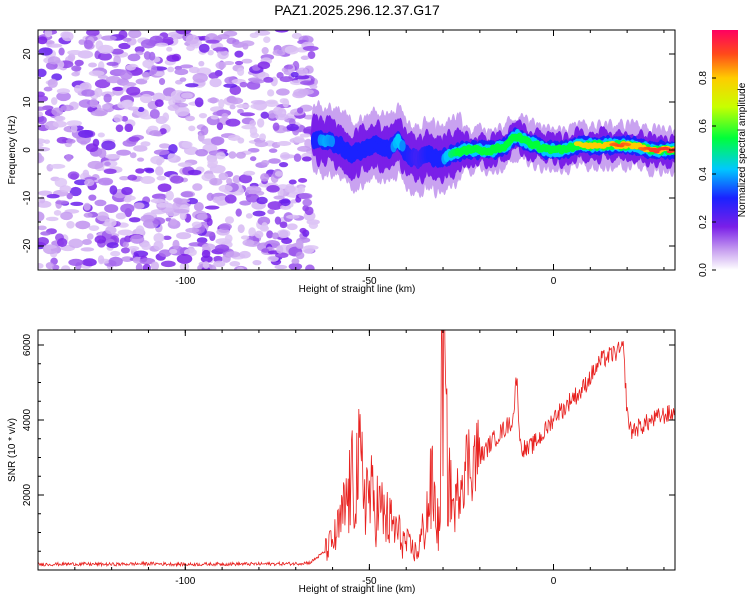  I want to click on colorbar-gradient, so click(725, 150).